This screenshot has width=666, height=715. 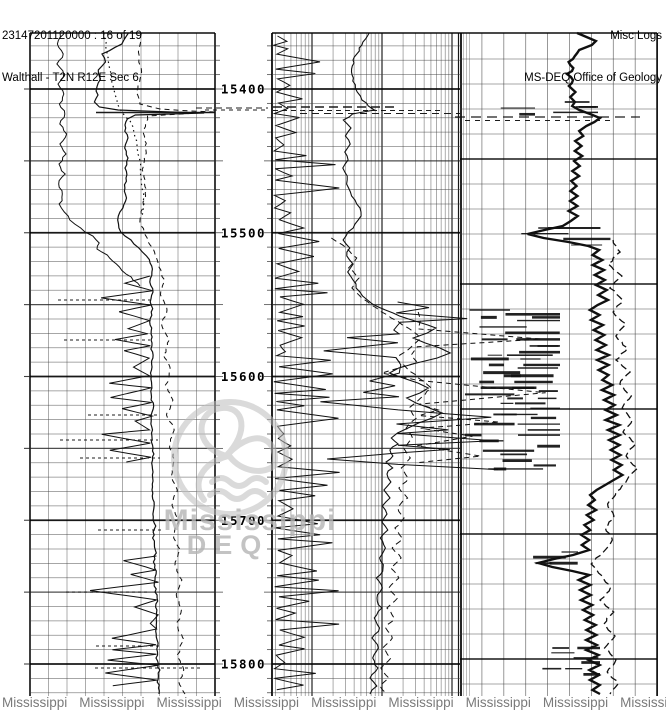 I want to click on document-type: Misc Logs, so click(x=636, y=36).